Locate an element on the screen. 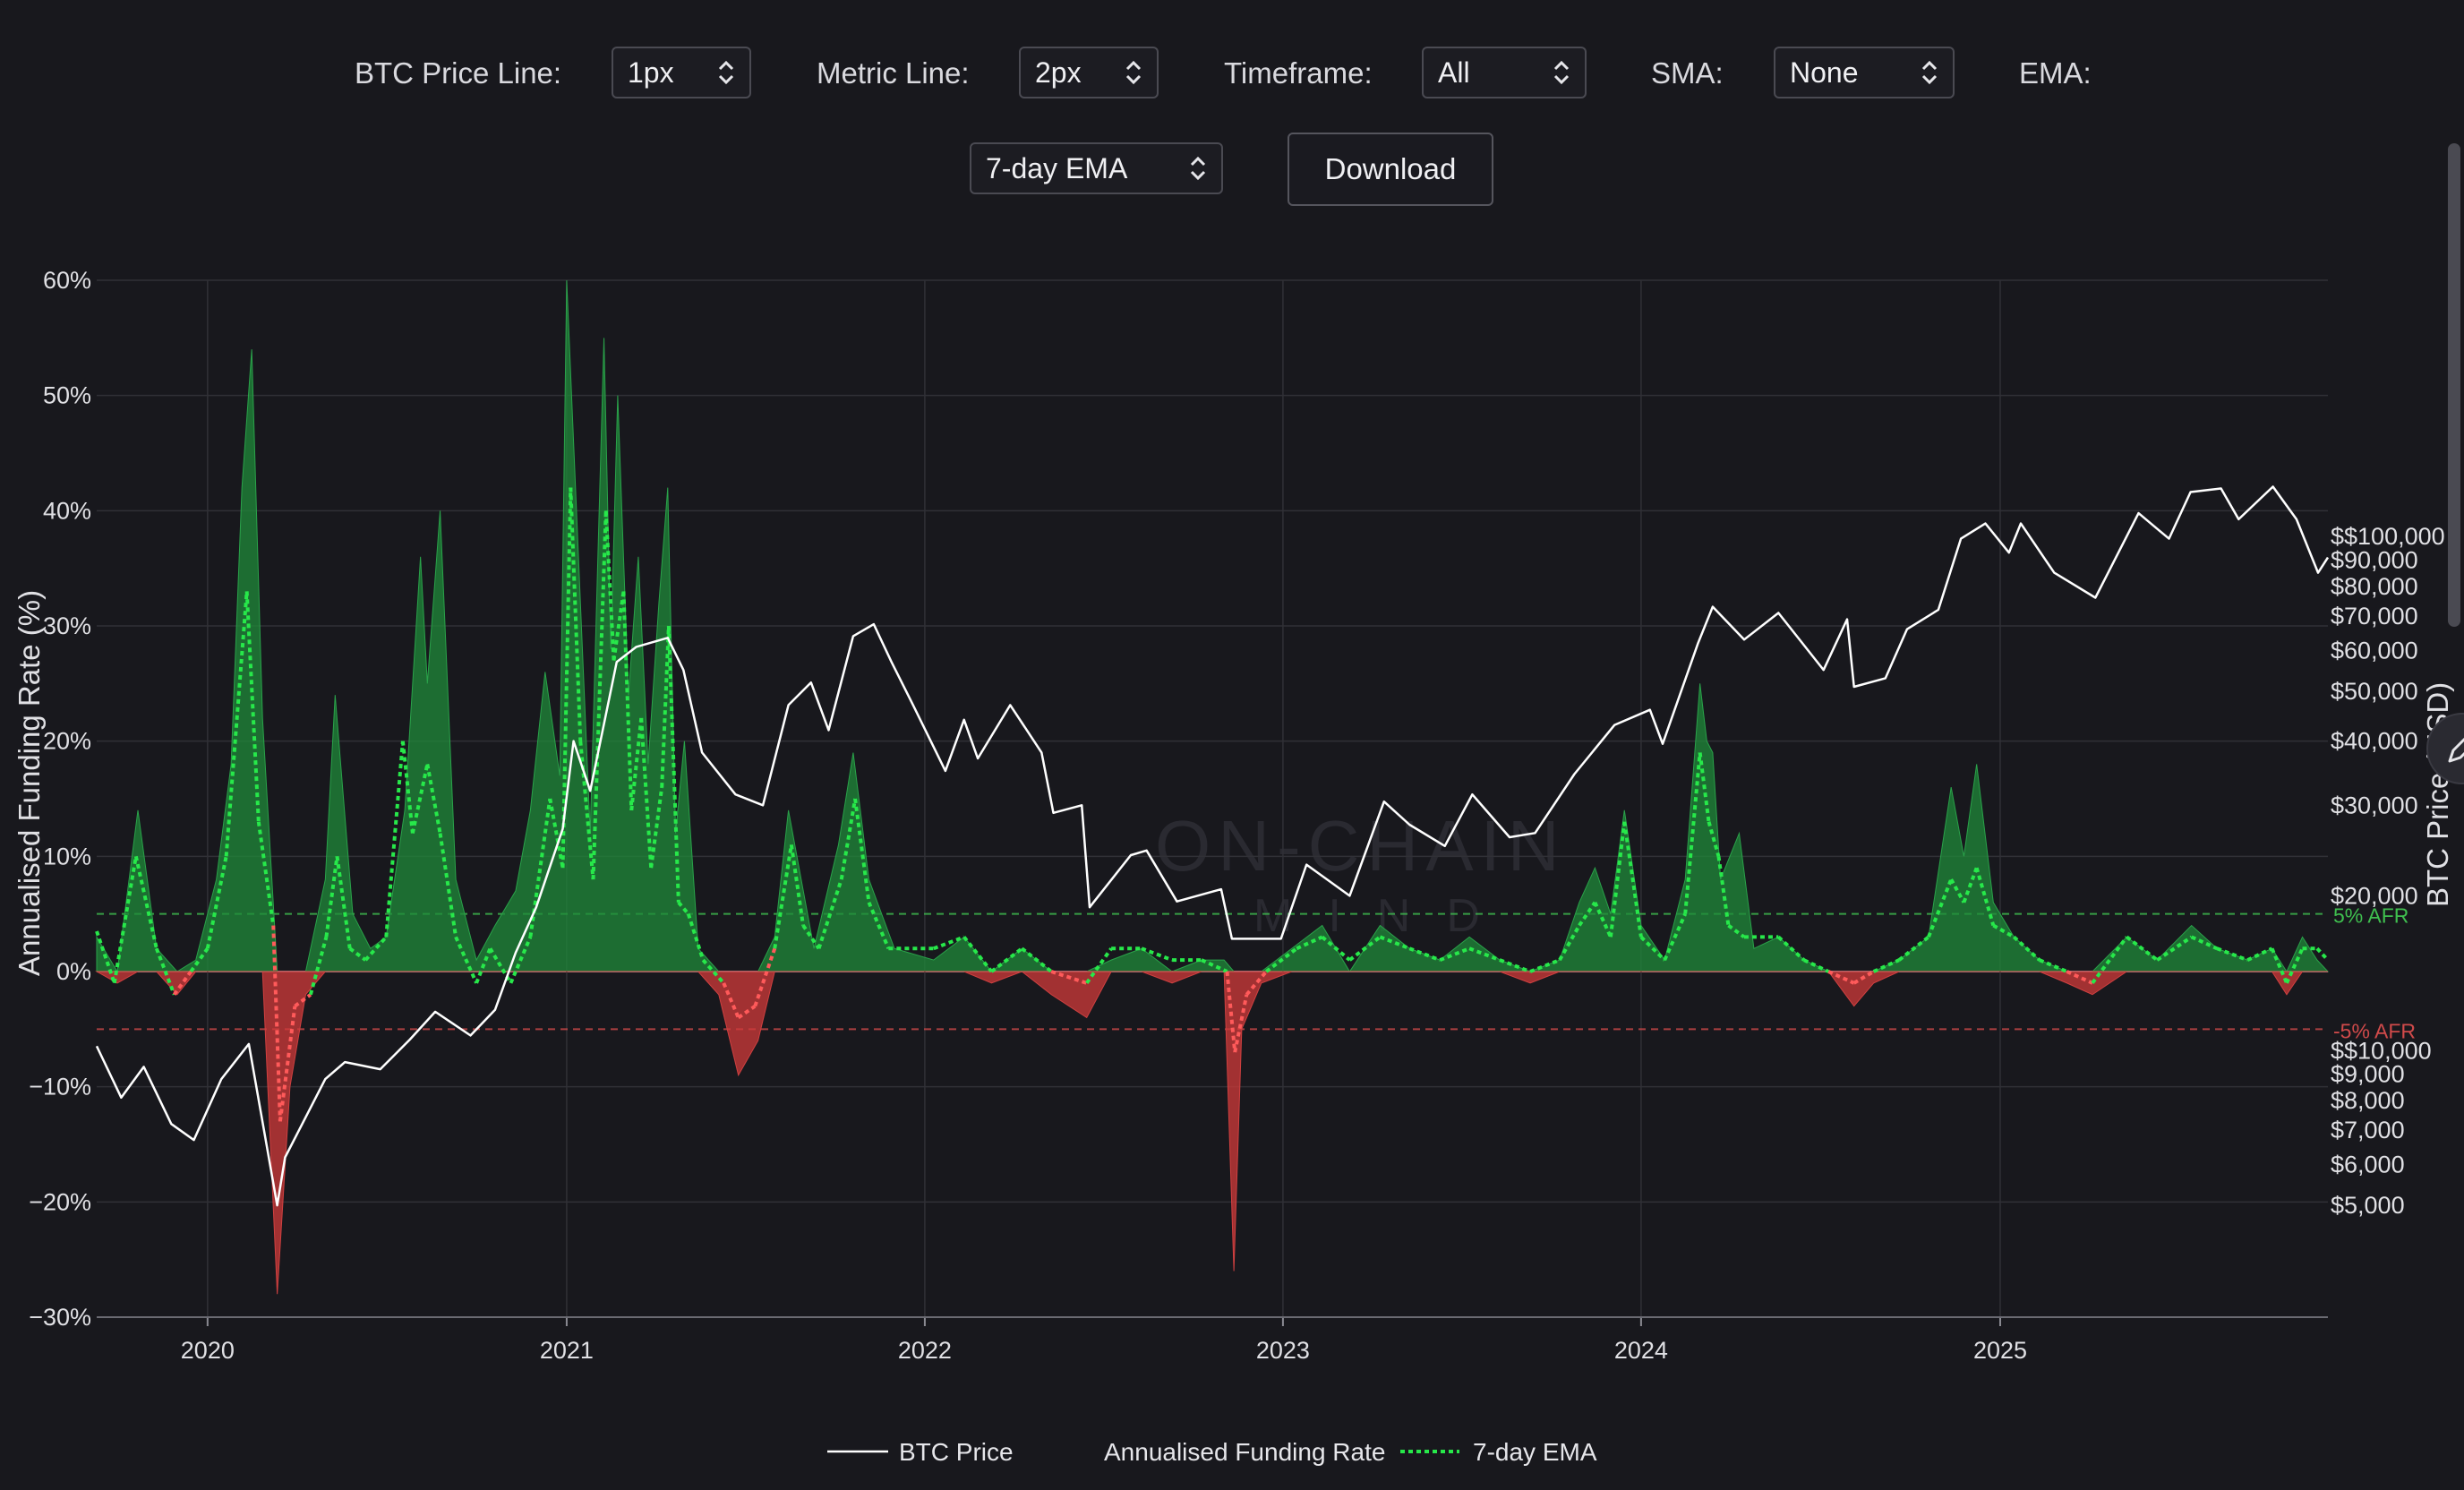  legend-label-funding-rate: Annualised Funding Rate is located at coordinates (1244, 1452).